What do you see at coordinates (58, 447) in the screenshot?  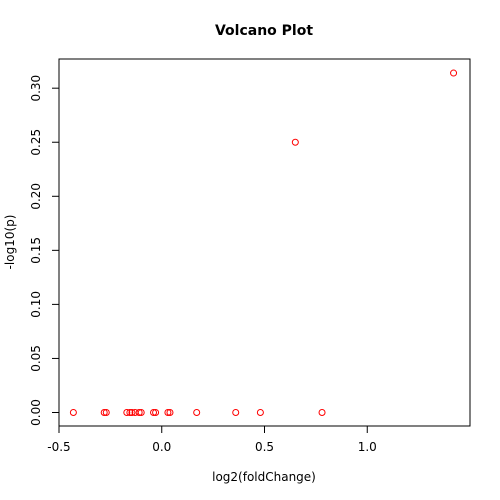 I see `x-tick-label: -0.5` at bounding box center [58, 447].